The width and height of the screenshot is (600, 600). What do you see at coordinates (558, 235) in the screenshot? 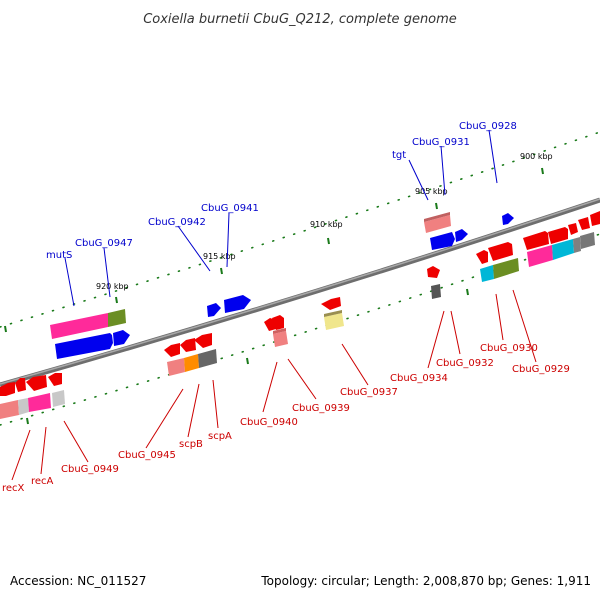
I see `gene-block-0929b` at bounding box center [558, 235].